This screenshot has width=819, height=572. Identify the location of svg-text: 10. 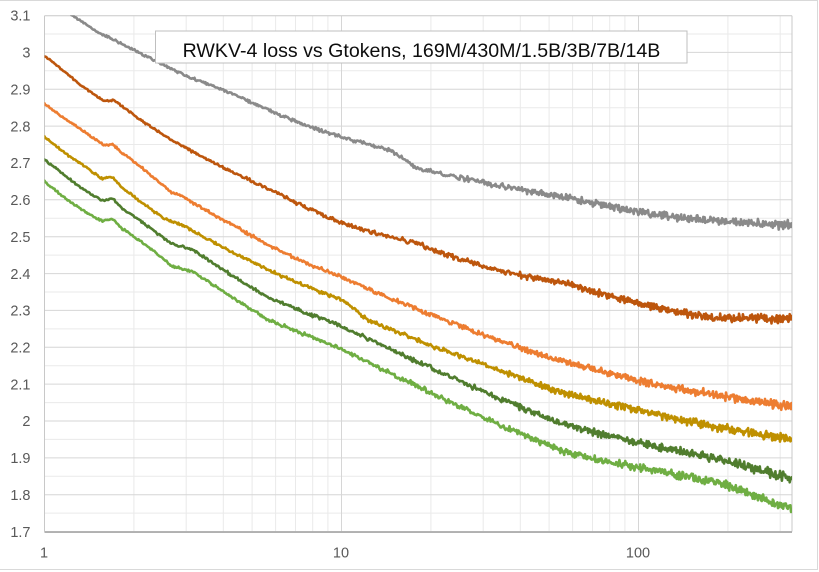
(341, 554).